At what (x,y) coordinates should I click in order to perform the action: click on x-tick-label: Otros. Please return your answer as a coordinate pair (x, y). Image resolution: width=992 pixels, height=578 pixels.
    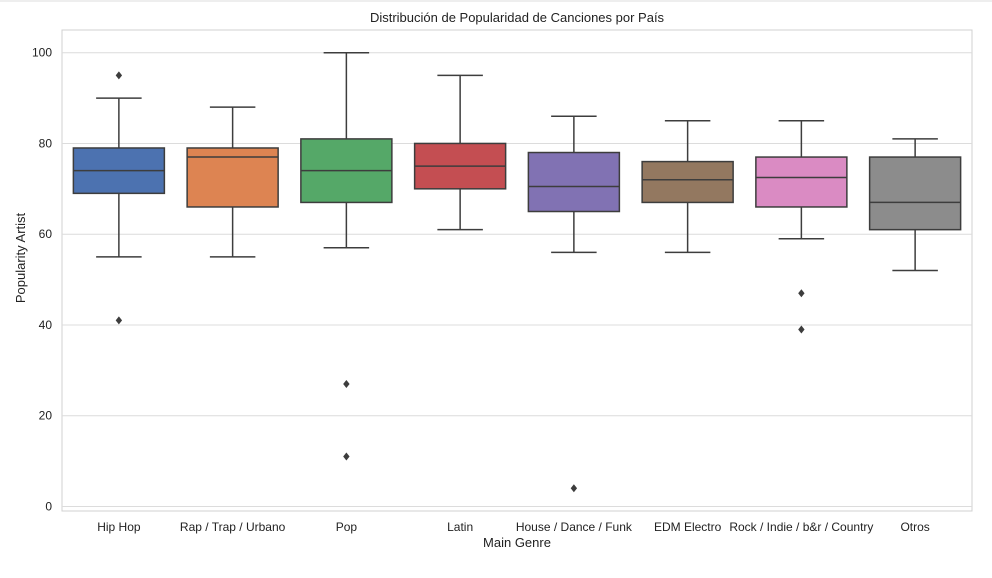
    Looking at the image, I should click on (914, 527).